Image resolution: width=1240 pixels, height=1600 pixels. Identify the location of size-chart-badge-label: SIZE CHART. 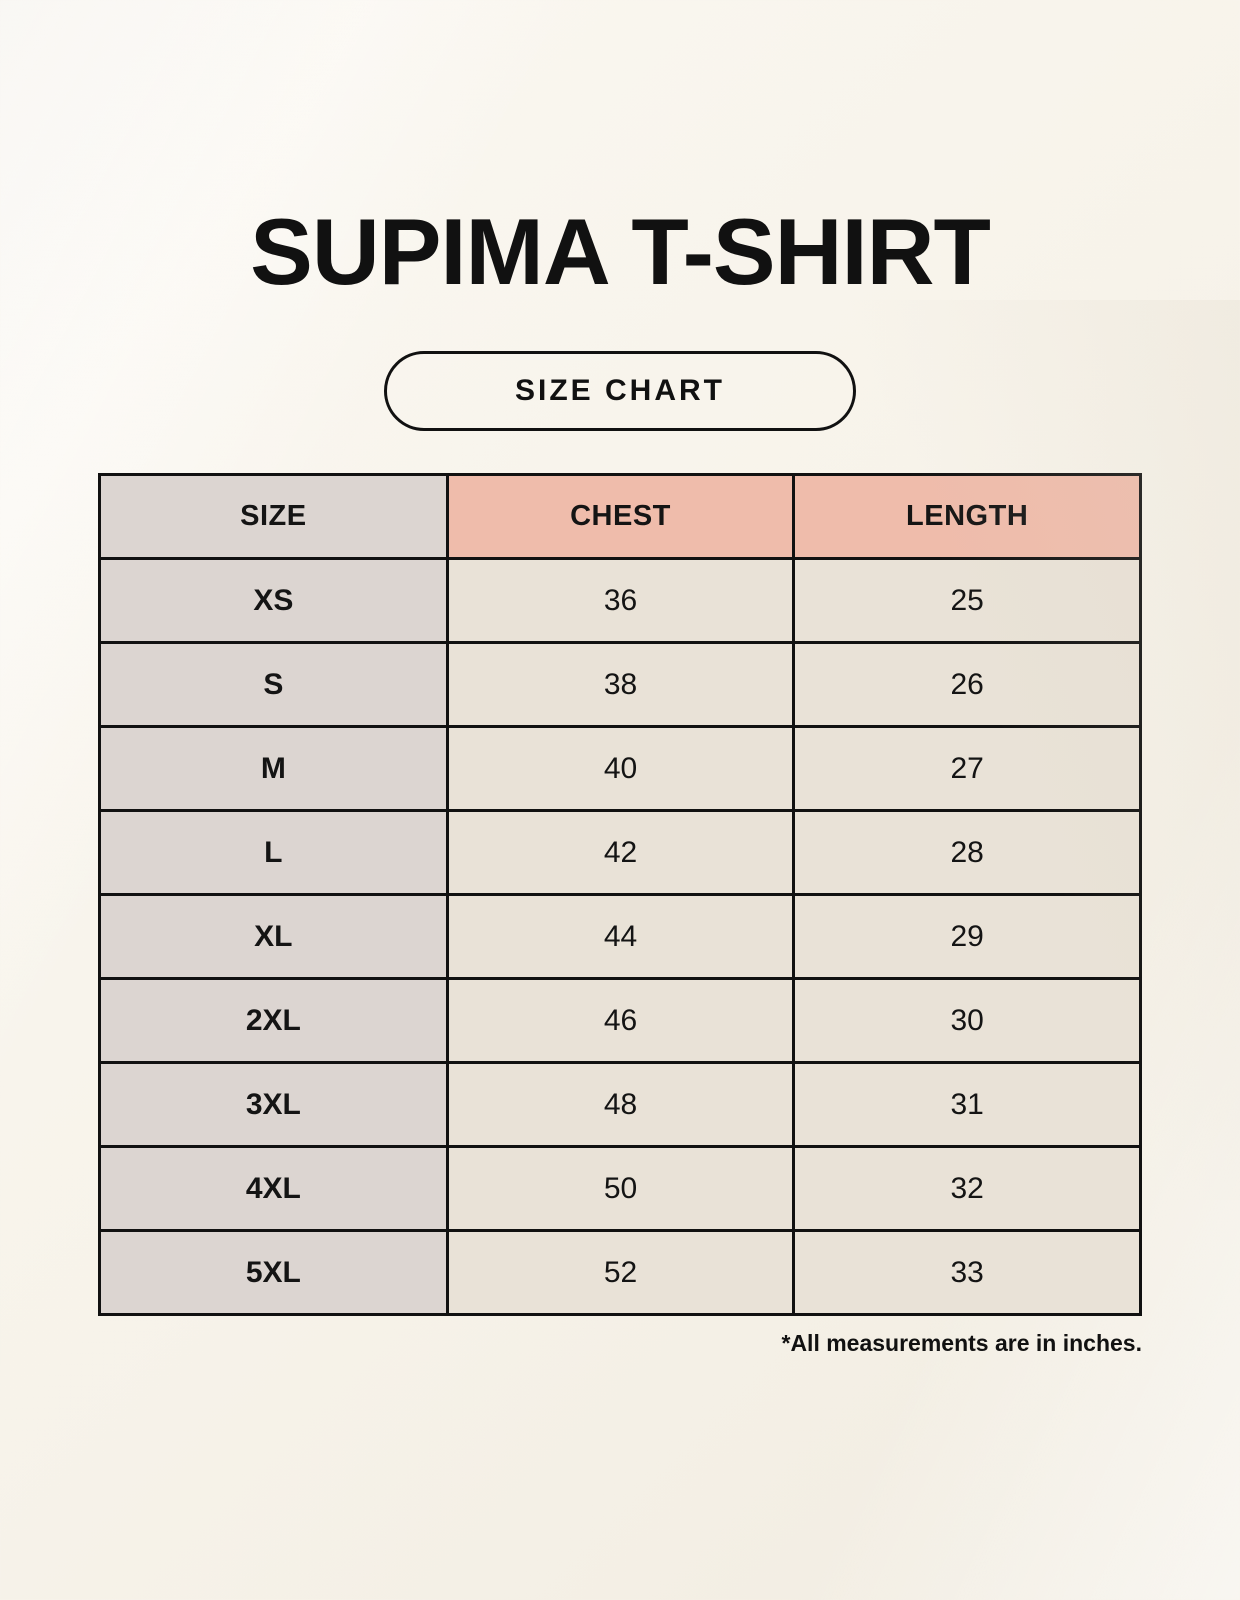
(620, 390).